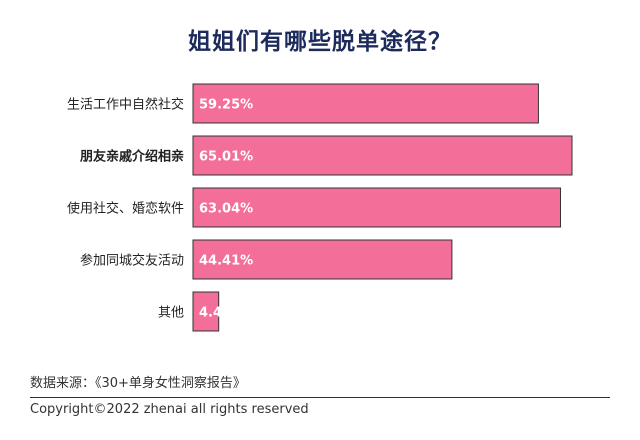 The height and width of the screenshot is (440, 640). What do you see at coordinates (226, 157) in the screenshot?
I see `value-label-1: 65.01%` at bounding box center [226, 157].